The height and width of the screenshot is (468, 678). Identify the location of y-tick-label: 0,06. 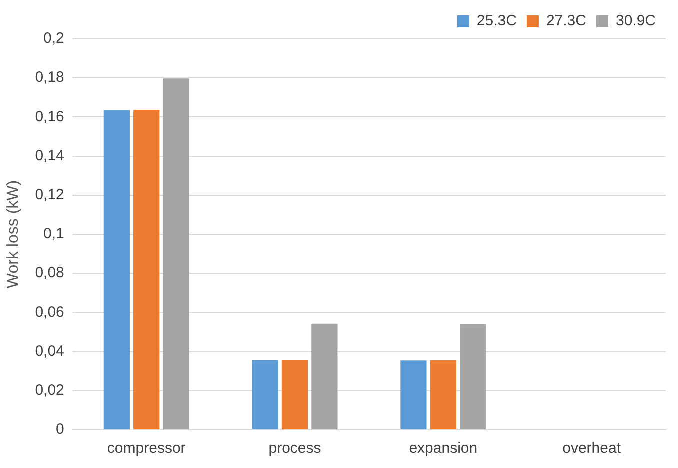
(49, 312).